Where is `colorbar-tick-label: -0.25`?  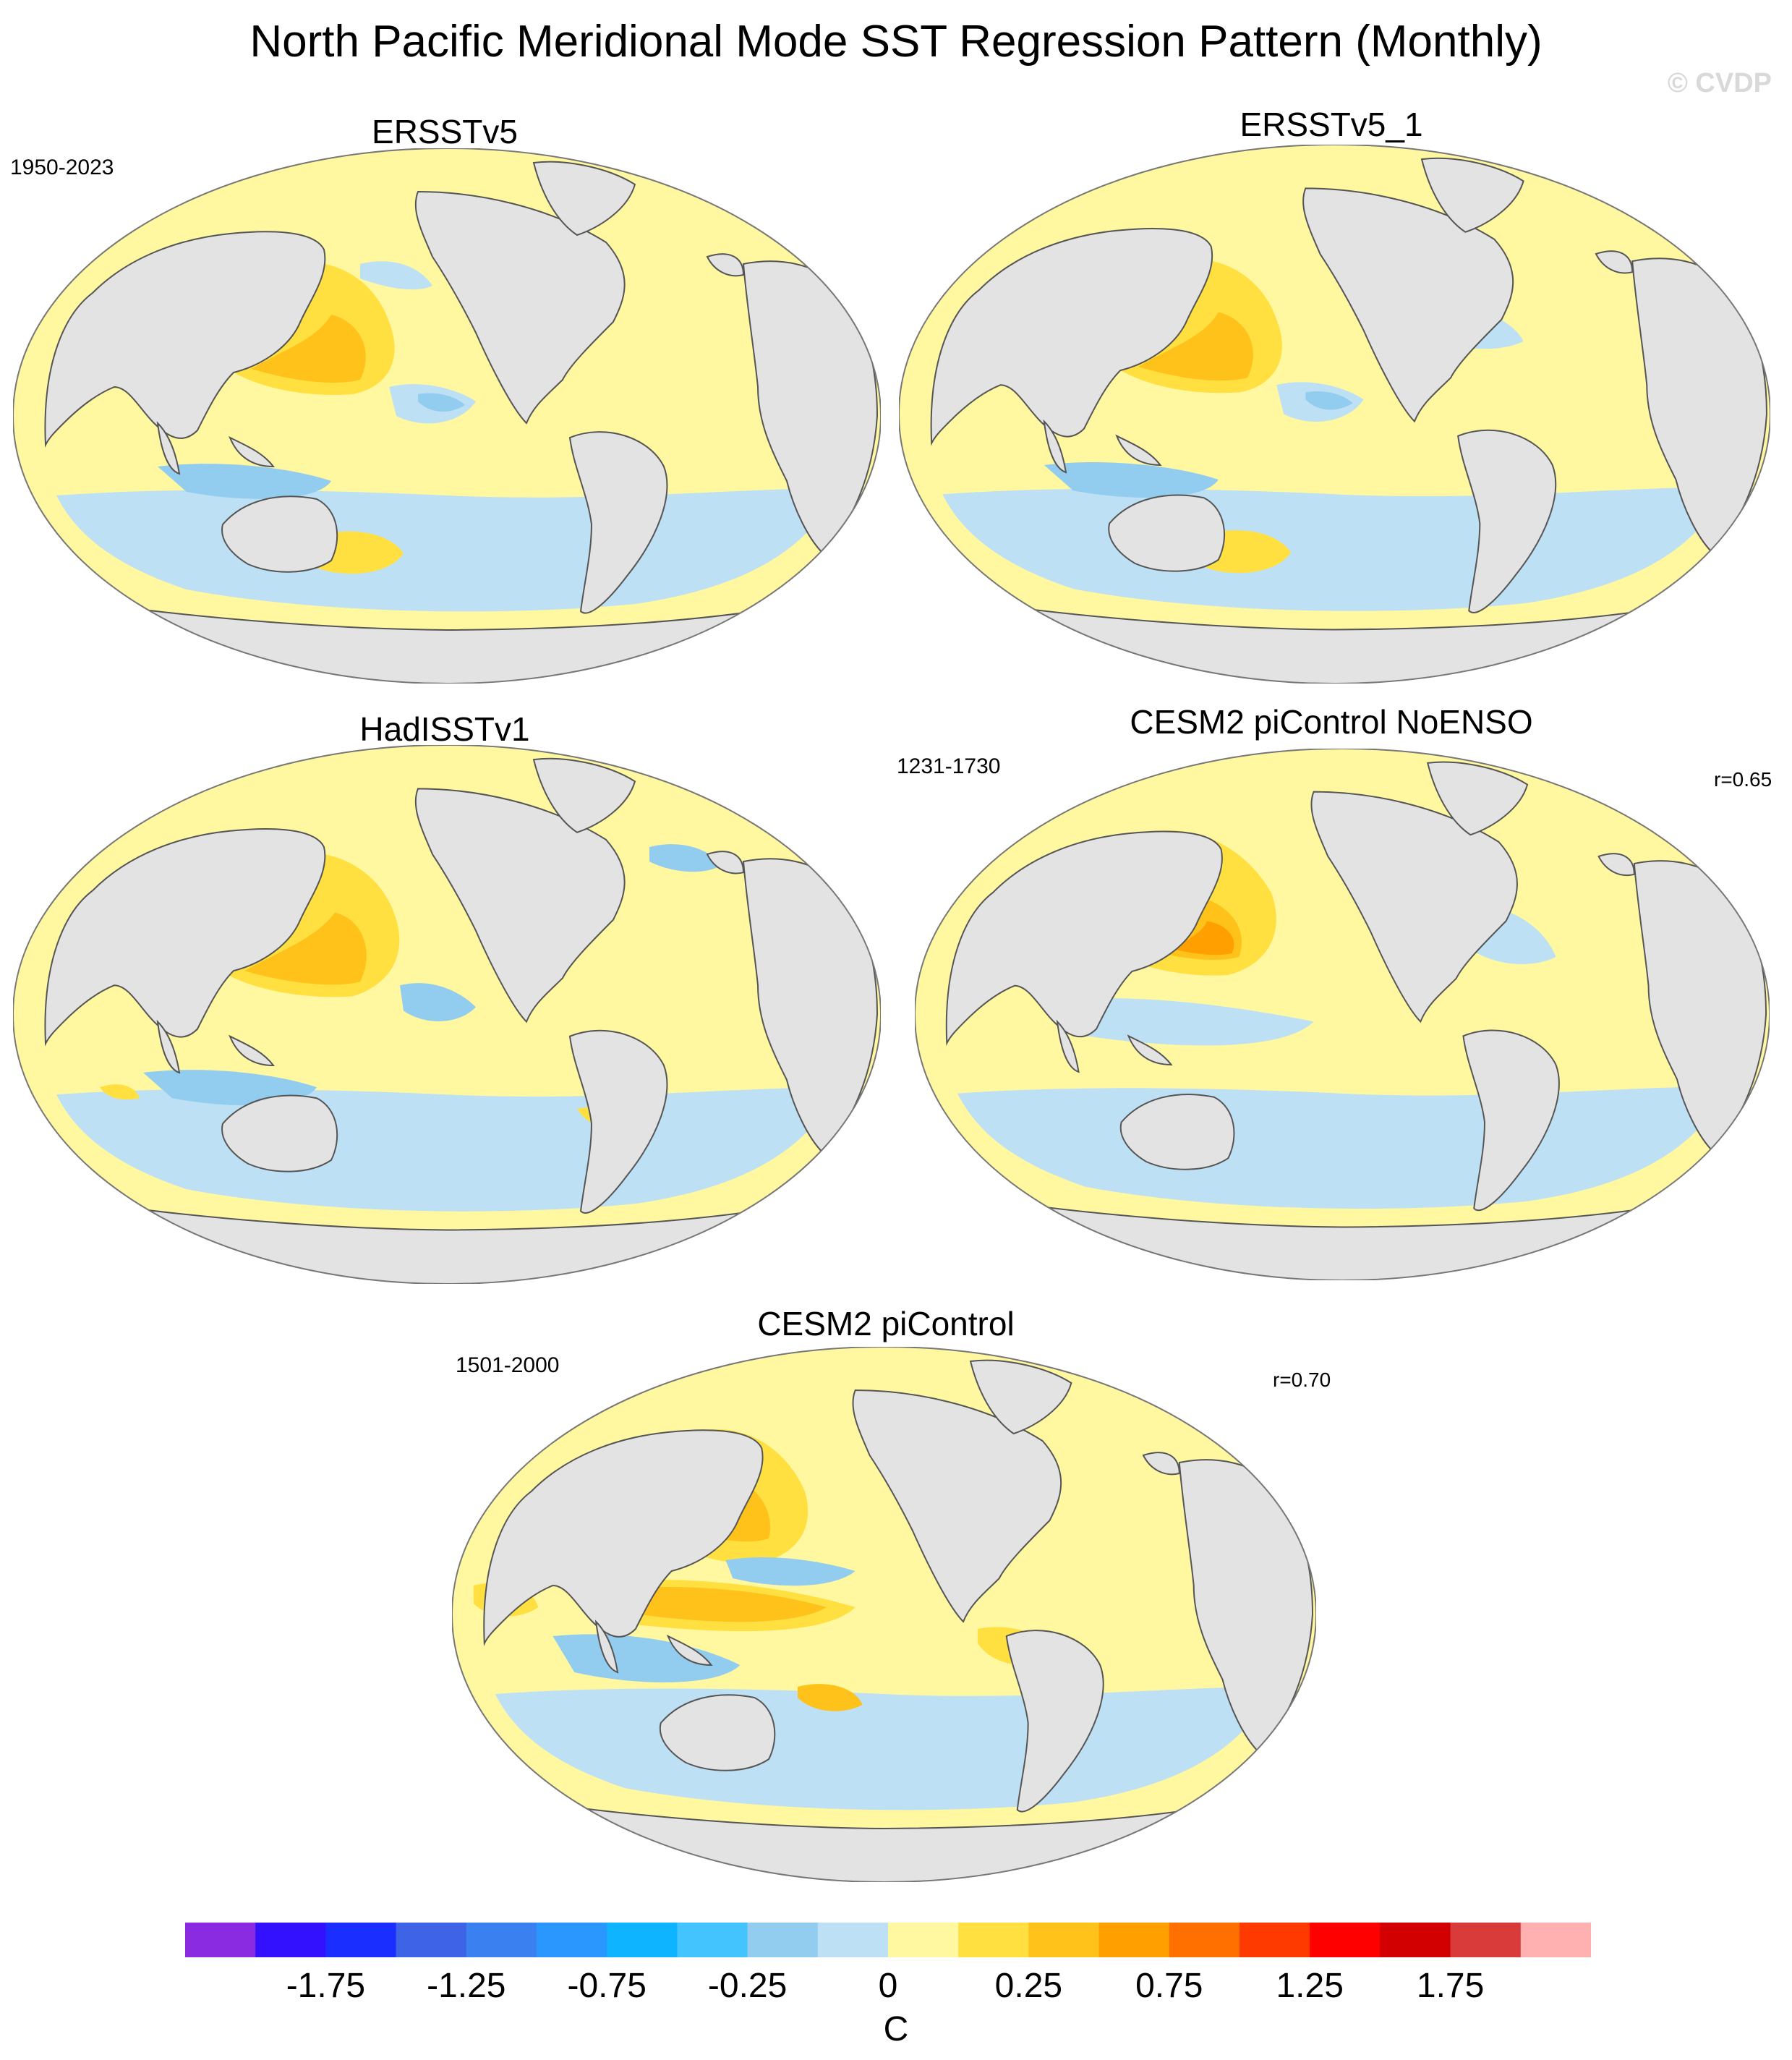 colorbar-tick-label: -0.25 is located at coordinates (747, 1986).